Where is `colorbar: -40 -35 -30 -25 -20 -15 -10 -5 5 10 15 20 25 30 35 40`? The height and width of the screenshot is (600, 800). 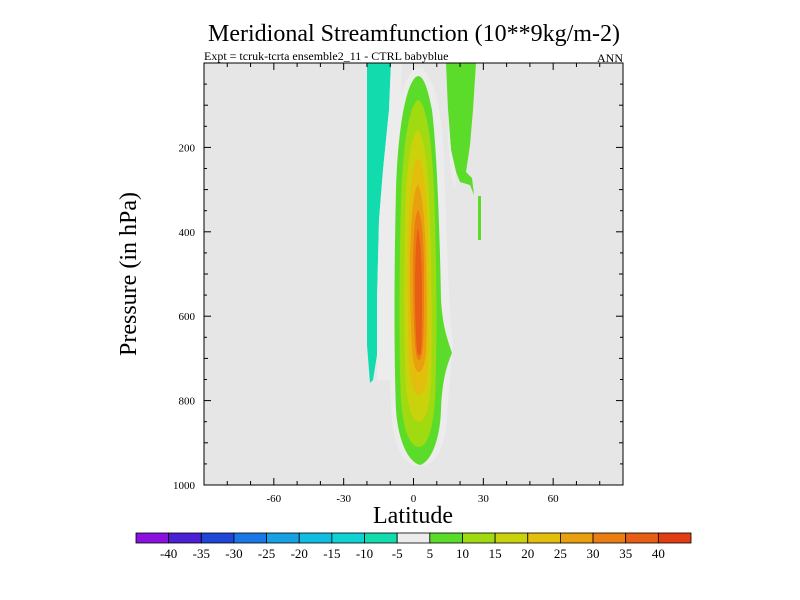
colorbar: -40 -35 -30 -25 -20 -15 -10 -5 5 10 15 20 25 30 35 40 is located at coordinates (413, 546).